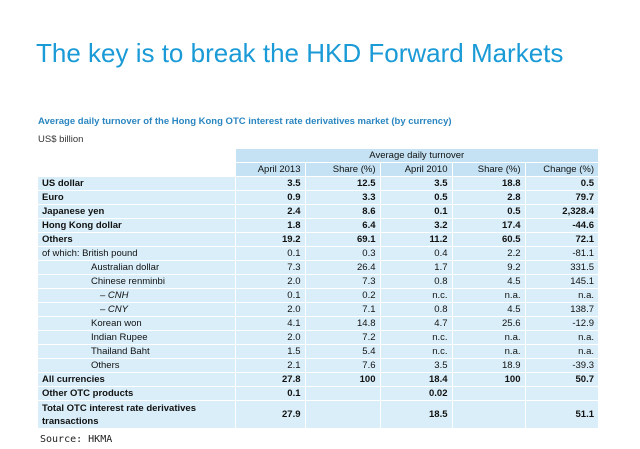  Describe the element at coordinates (136, 281) in the screenshot. I see `row-label: Chinese renminbi` at that location.